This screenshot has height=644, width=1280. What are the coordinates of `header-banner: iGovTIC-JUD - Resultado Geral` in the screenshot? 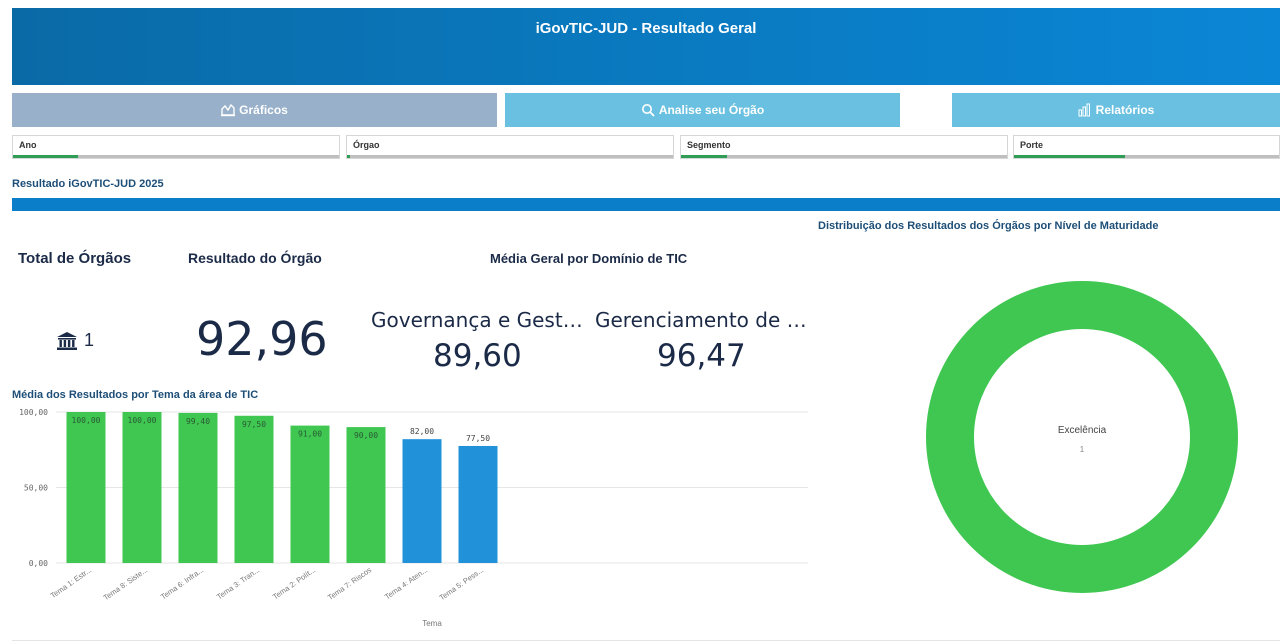 It's located at (646, 46).